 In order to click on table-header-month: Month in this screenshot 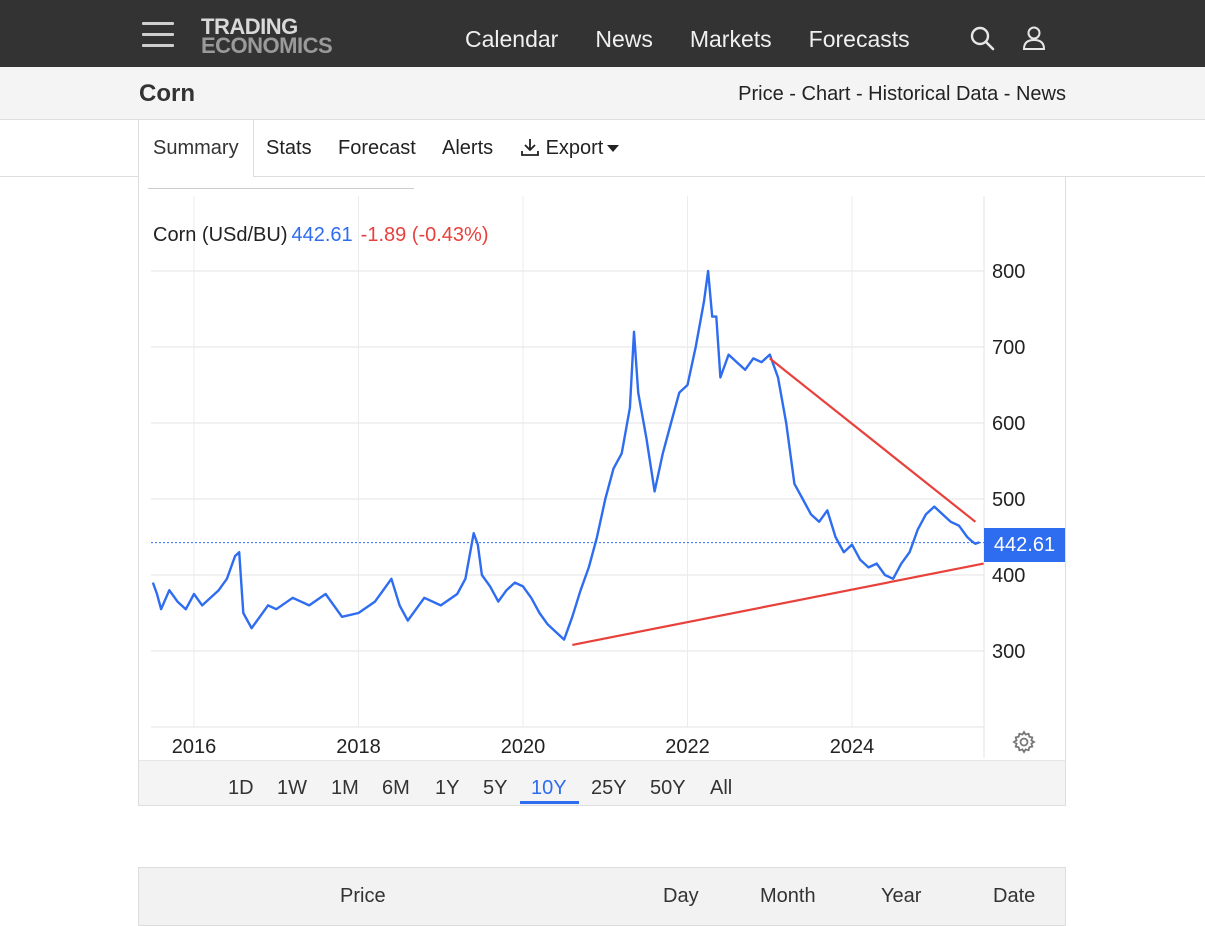, I will do `click(788, 896)`.